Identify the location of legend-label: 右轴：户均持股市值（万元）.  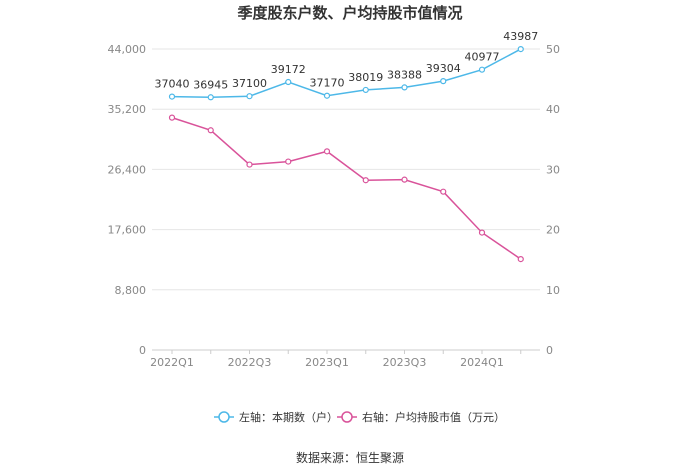
(433, 417).